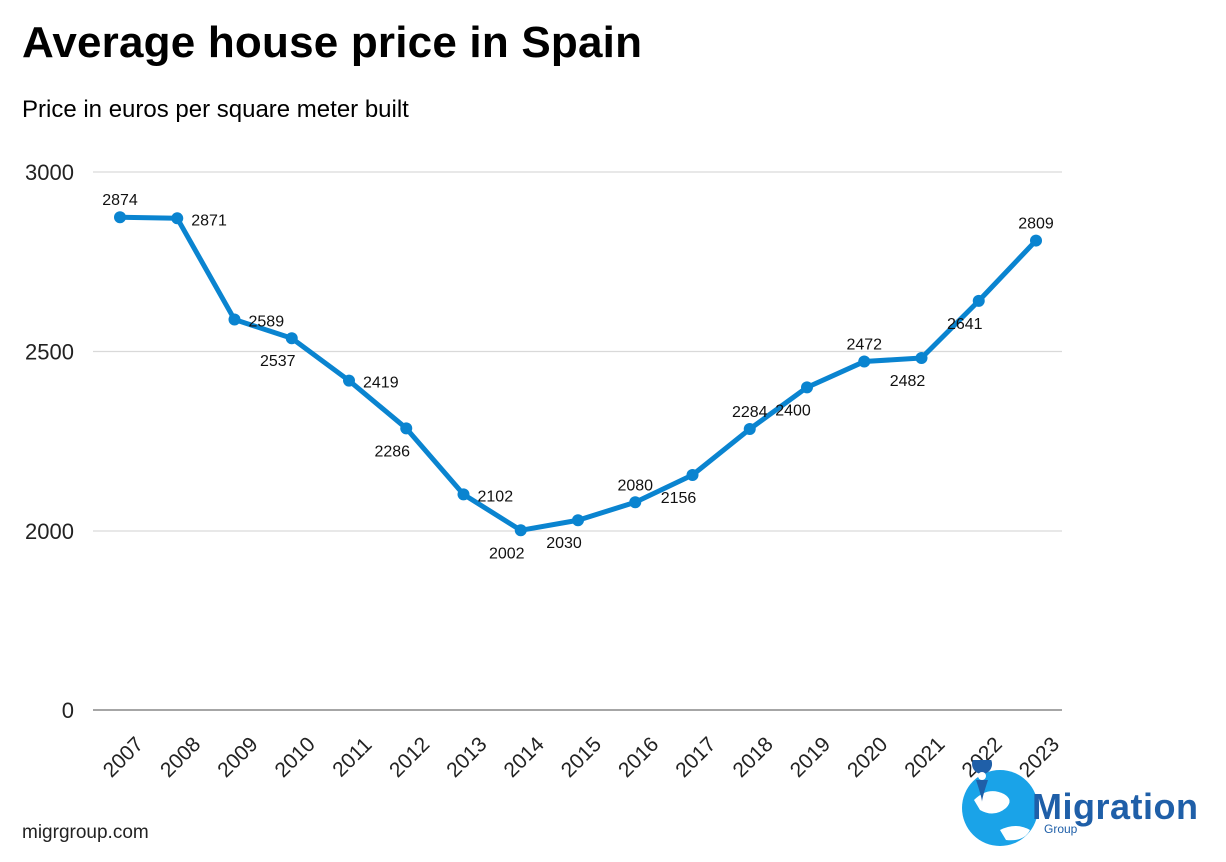  Describe the element at coordinates (466, 757) in the screenshot. I see `x-tick-label-2013: 2013` at that location.